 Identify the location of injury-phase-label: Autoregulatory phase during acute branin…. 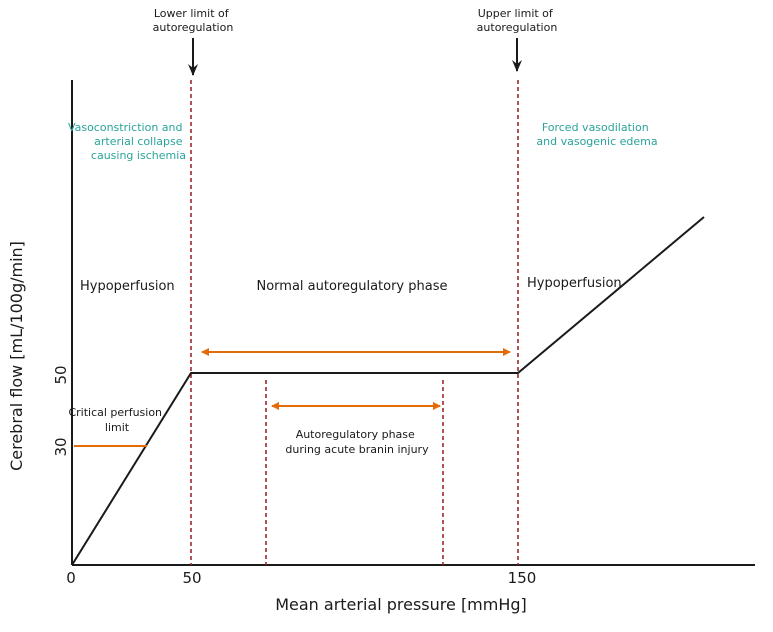
(357, 442).